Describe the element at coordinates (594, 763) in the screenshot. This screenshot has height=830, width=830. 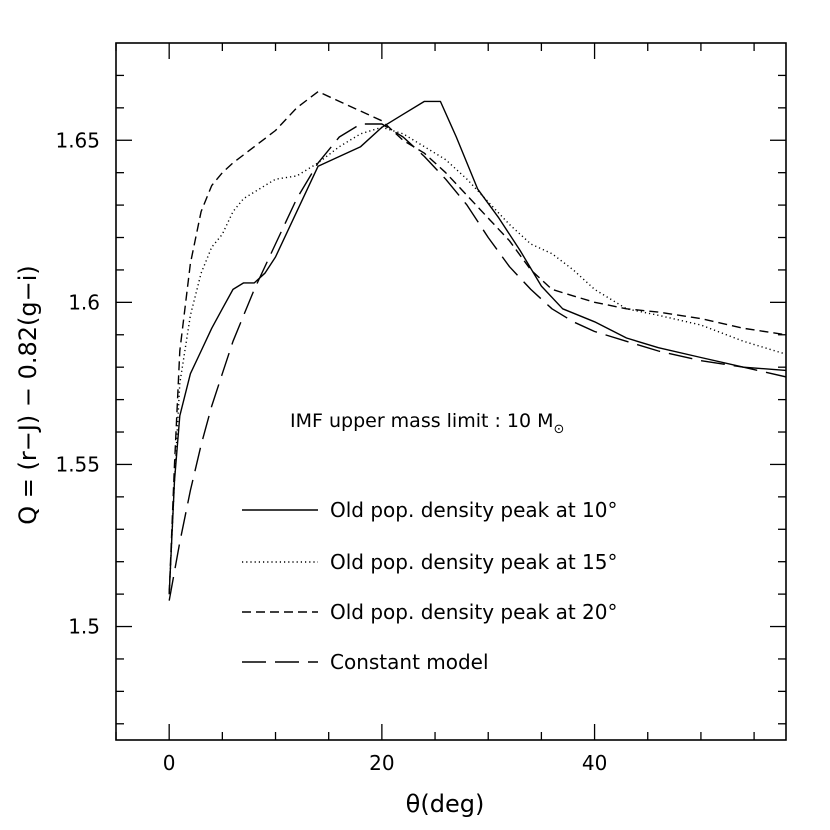
I see `x-tick-label: 40` at that location.